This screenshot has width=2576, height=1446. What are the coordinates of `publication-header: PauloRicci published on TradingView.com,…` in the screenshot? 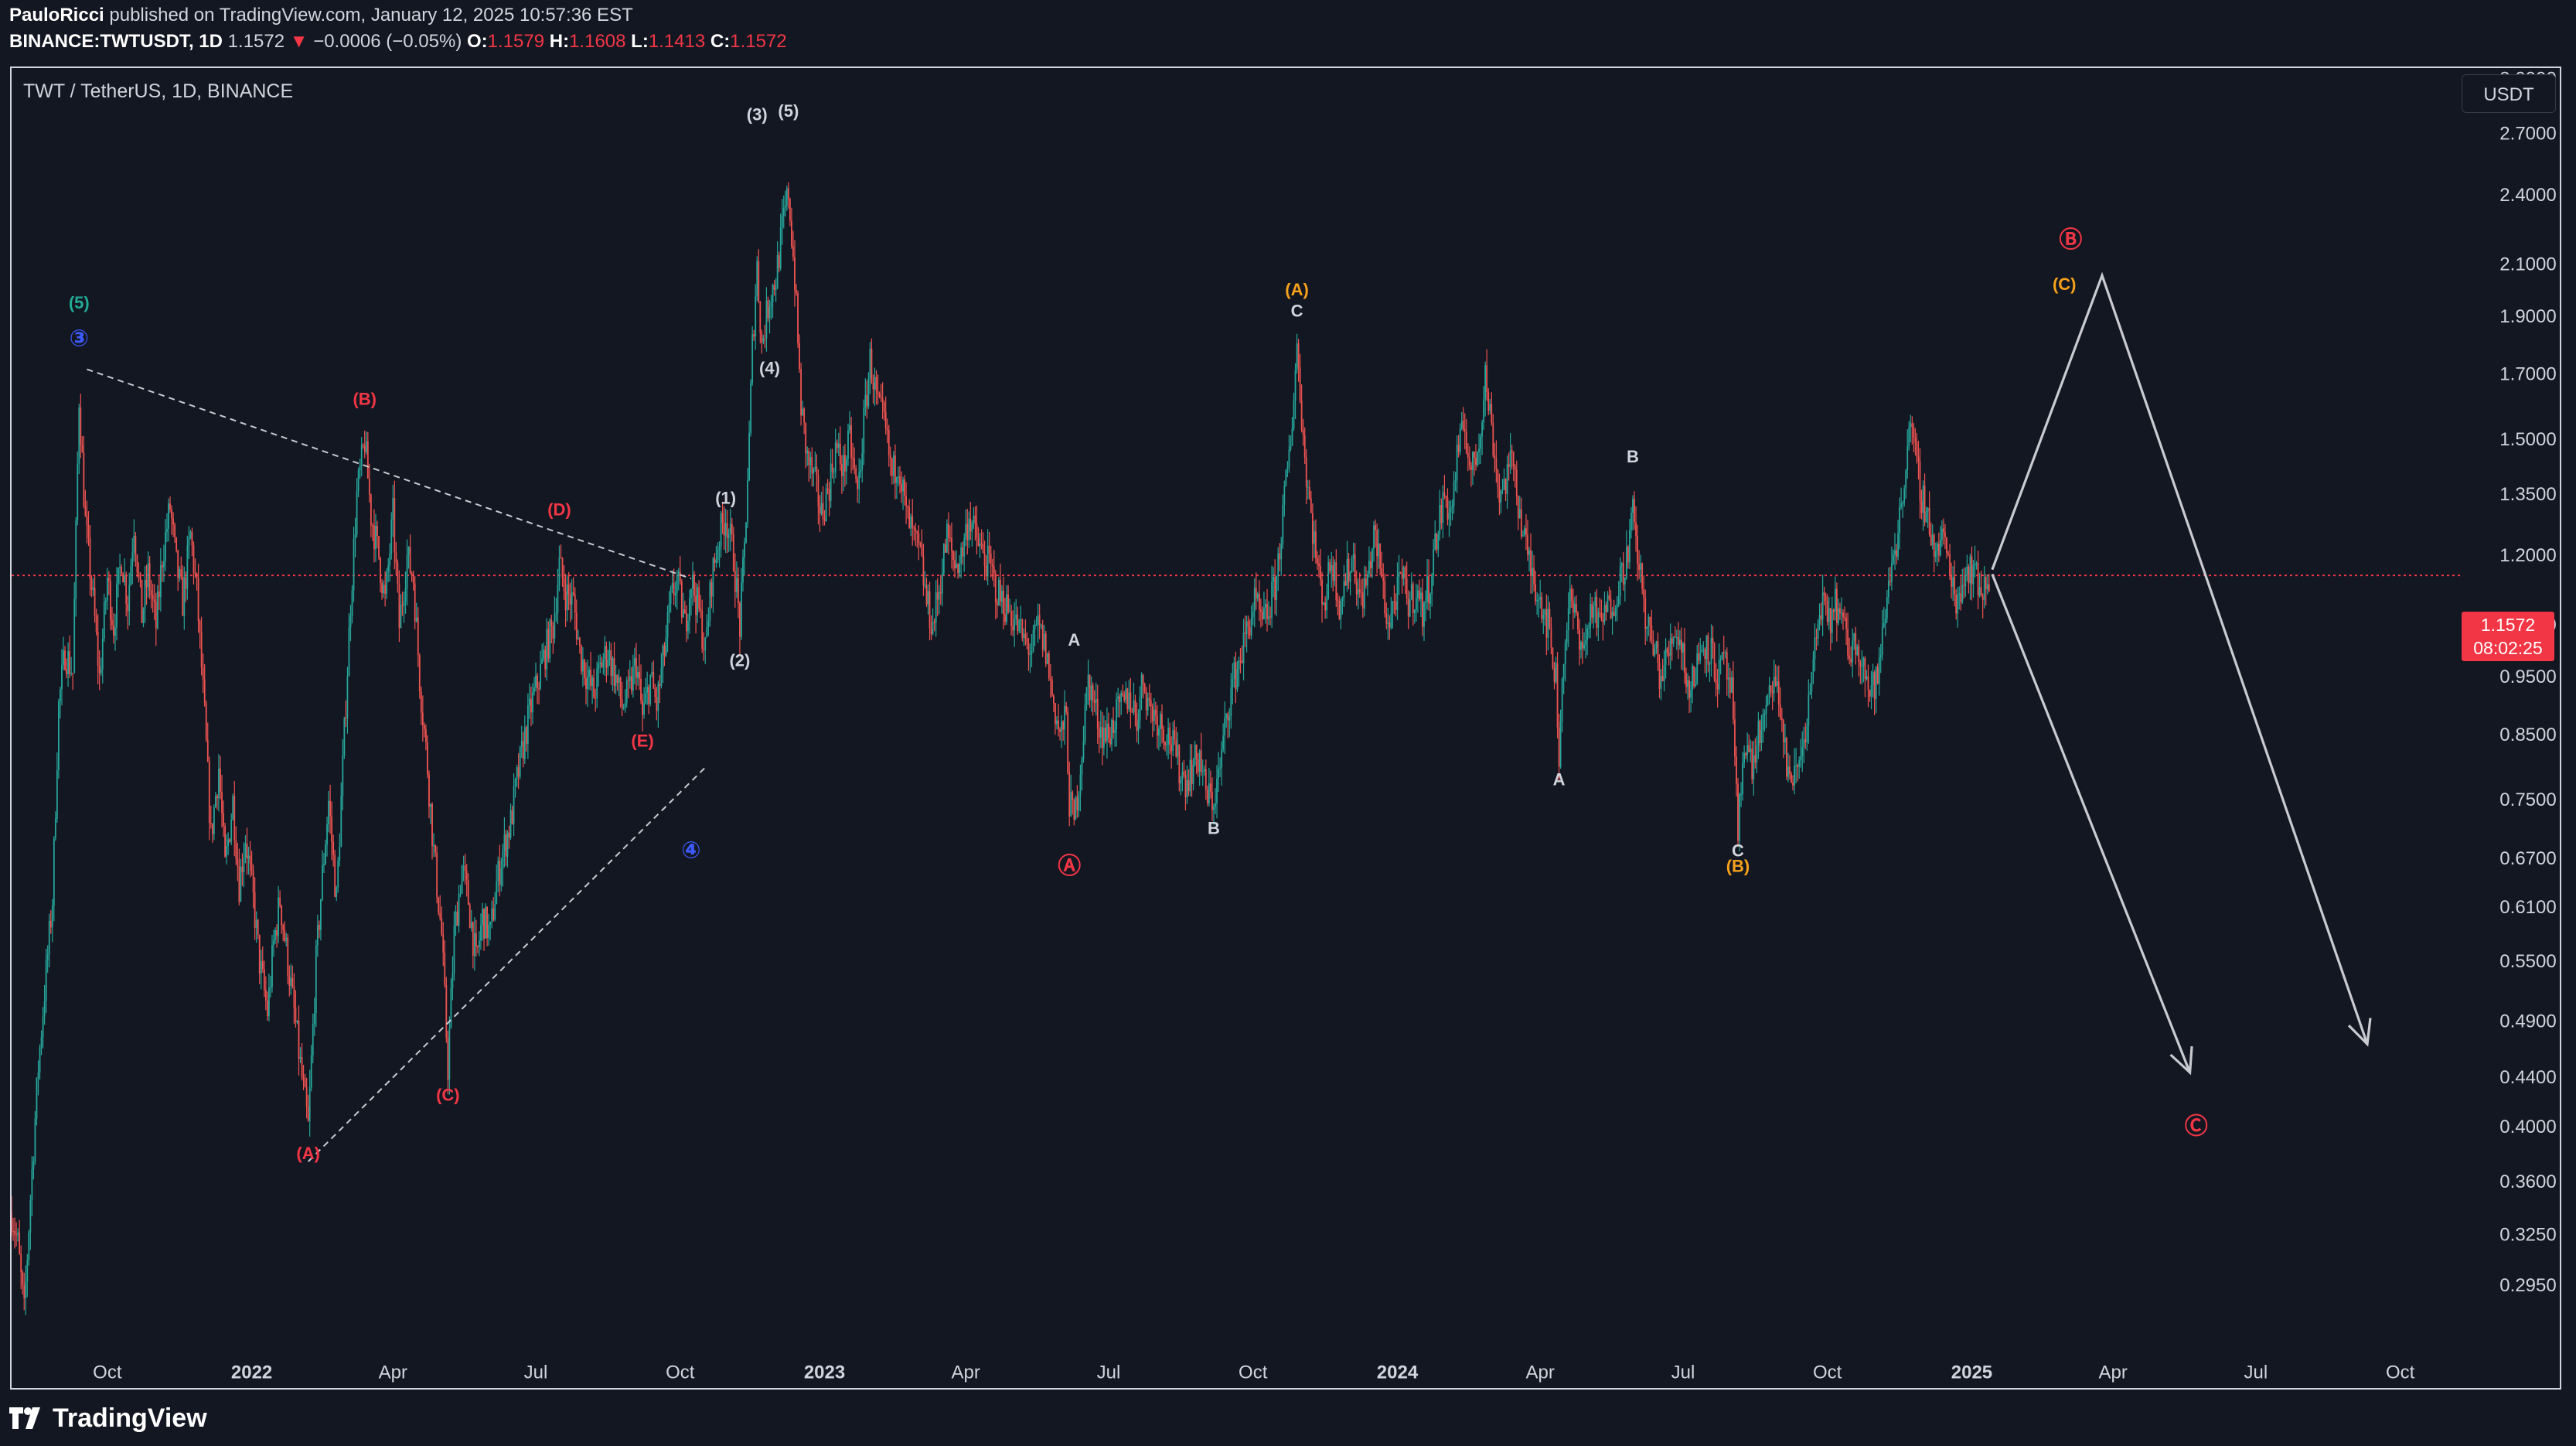 It's located at (1288, 32).